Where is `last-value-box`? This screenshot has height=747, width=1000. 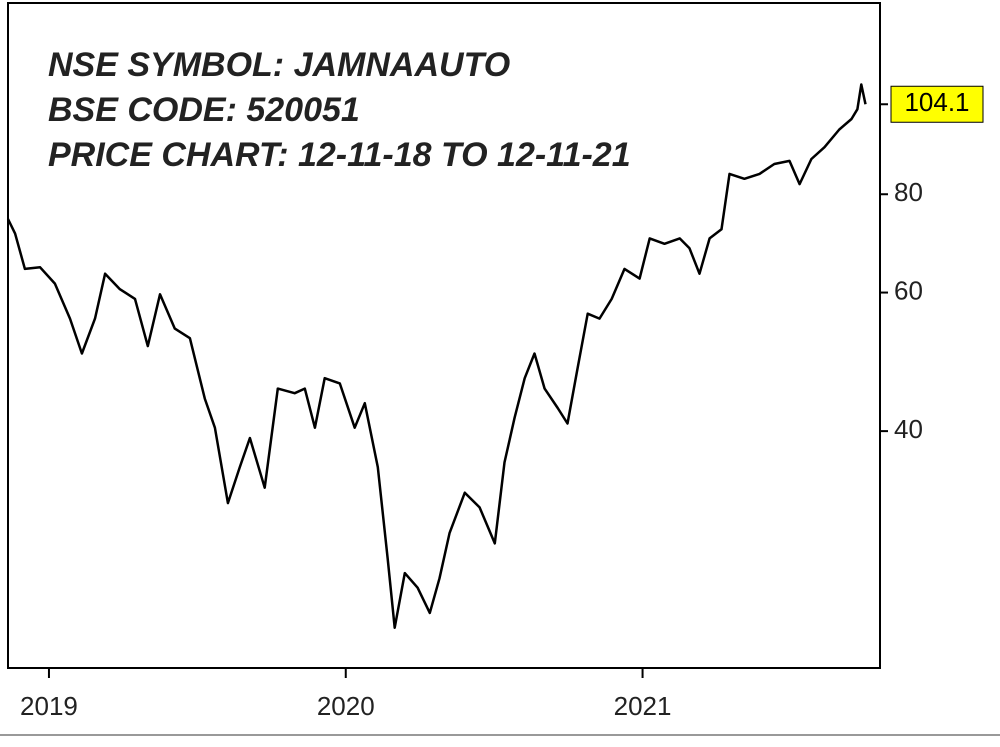
last-value-box is located at coordinates (937, 104).